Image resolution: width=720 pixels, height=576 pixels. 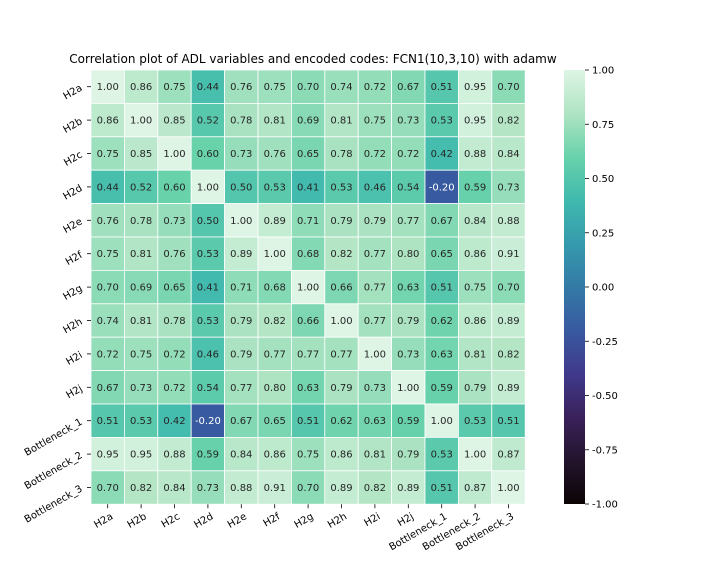 What do you see at coordinates (72, 327) in the screenshot?
I see `y-tick-label: H2h` at bounding box center [72, 327].